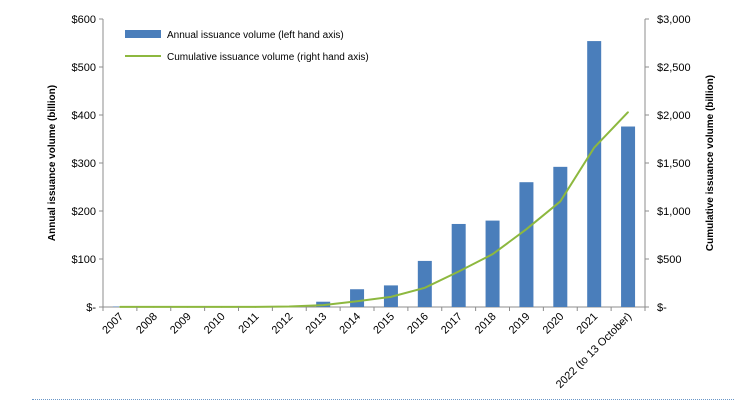  Describe the element at coordinates (113, 324) in the screenshot. I see `x-tick-label: 2007` at that location.